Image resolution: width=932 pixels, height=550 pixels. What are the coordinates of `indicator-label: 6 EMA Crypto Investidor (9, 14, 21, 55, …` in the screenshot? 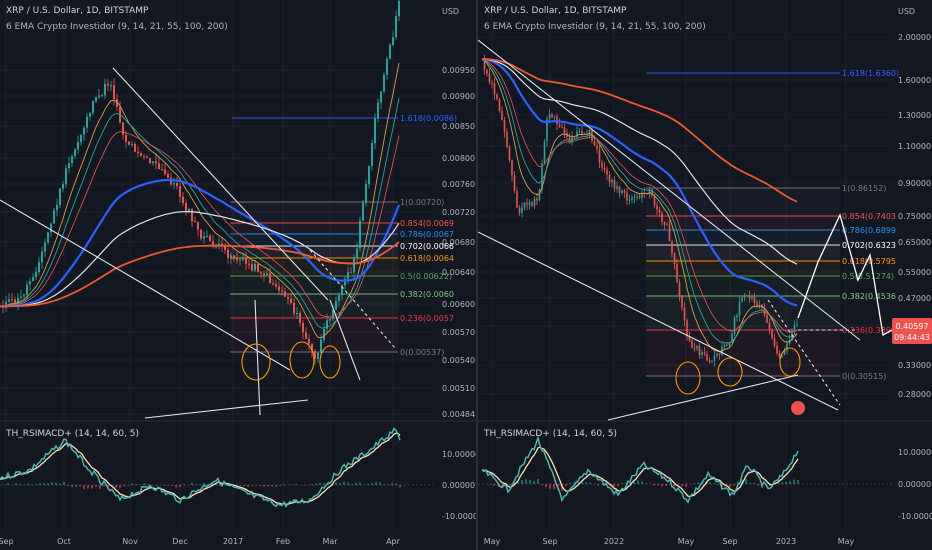 It's located at (117, 27).